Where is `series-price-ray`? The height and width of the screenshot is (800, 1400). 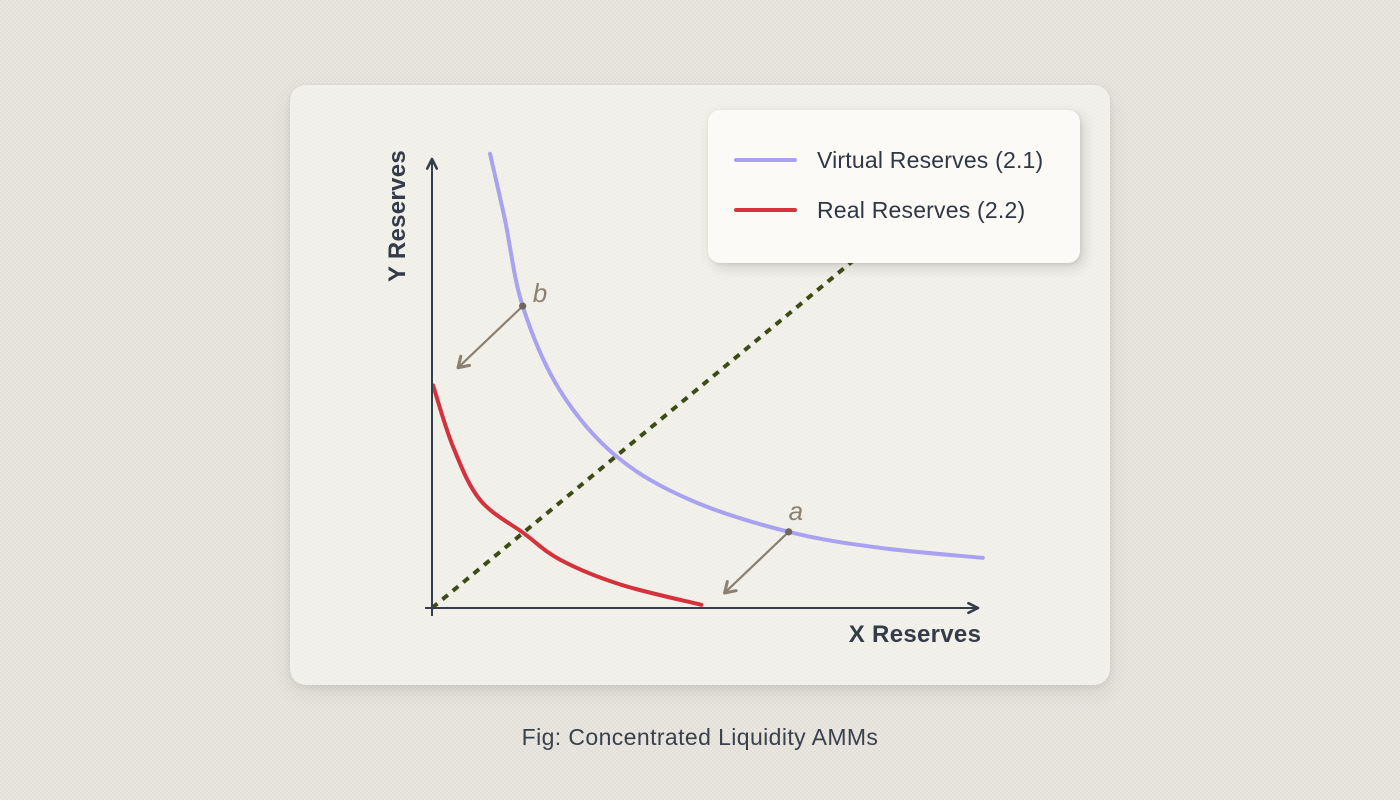
series-price-ray is located at coordinates (642, 434).